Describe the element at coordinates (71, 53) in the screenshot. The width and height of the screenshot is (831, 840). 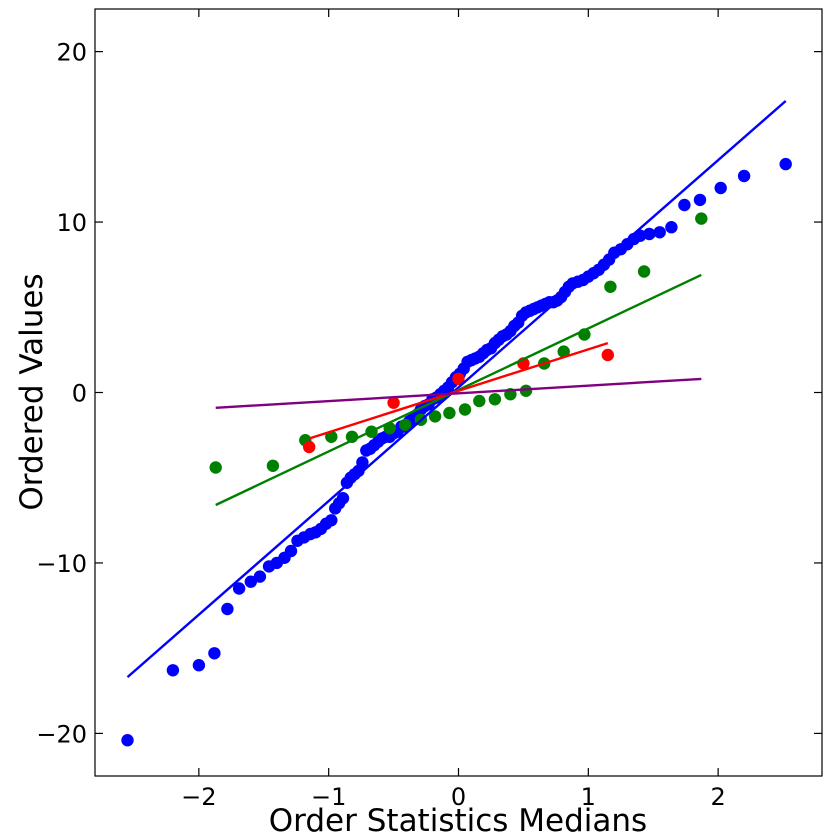
I see `y-tick-label: 20` at that location.